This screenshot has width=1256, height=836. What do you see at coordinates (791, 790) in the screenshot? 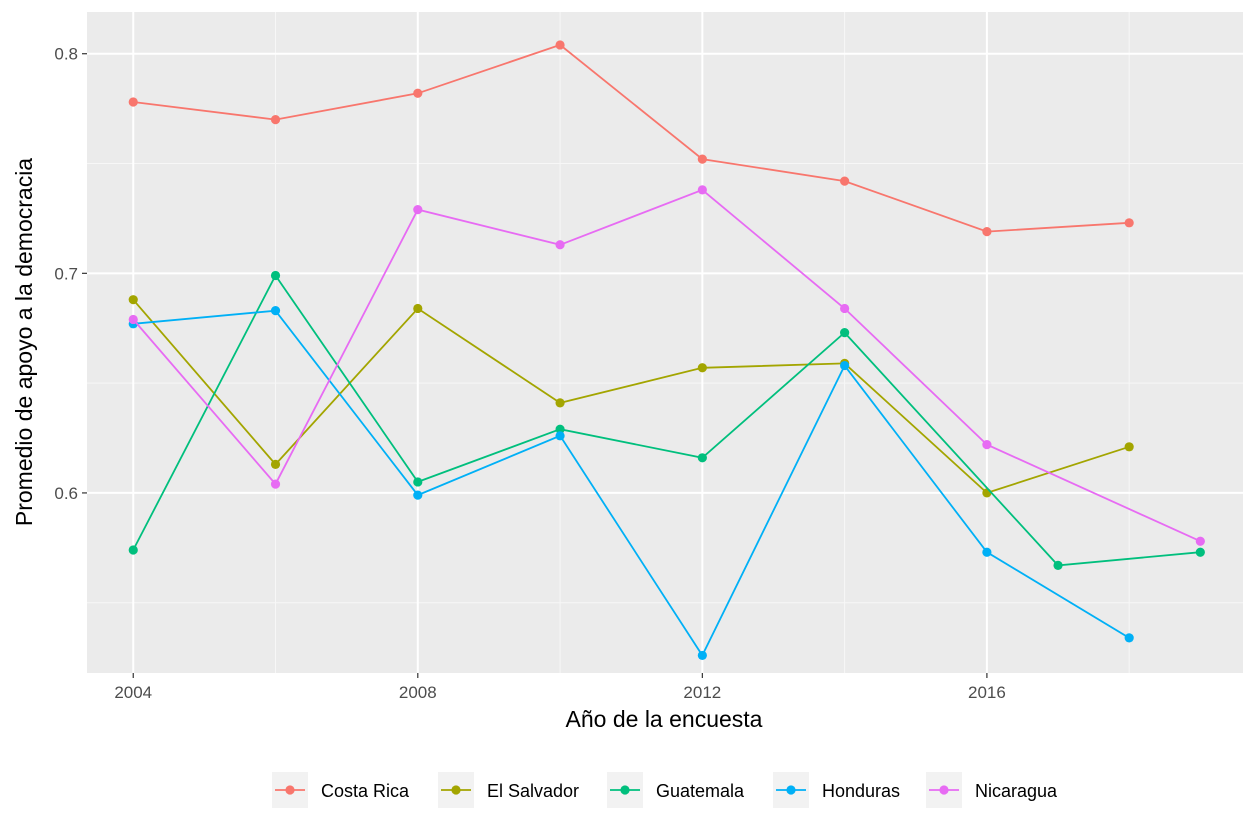
I see `legend-key-point-honduras` at bounding box center [791, 790].